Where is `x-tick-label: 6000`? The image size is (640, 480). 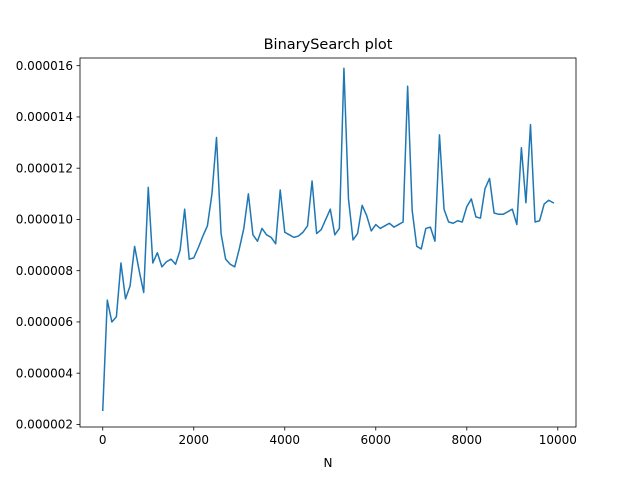 x-tick-label: 6000 is located at coordinates (376, 440).